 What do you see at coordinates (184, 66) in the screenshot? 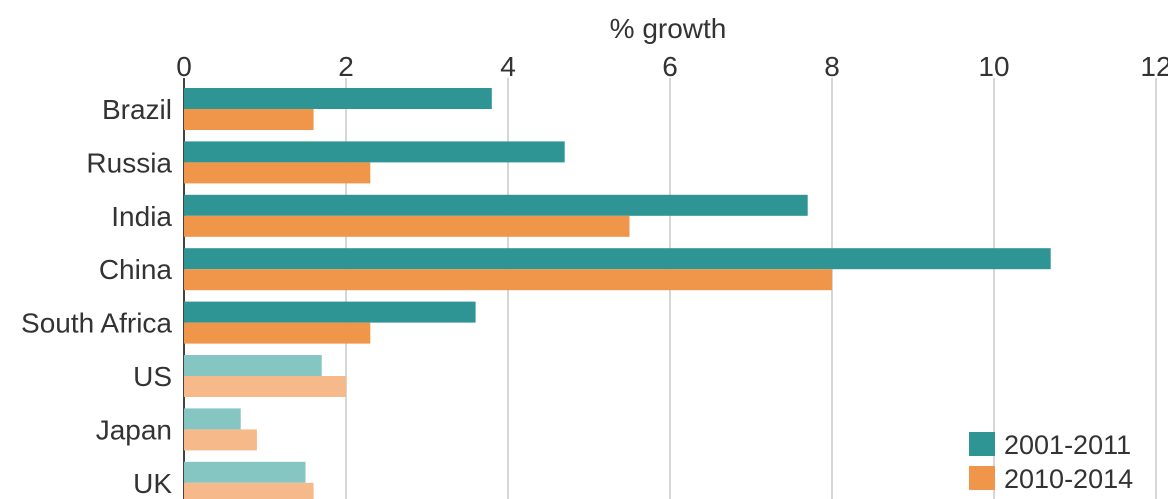
I see `x-tick-label: 0` at bounding box center [184, 66].